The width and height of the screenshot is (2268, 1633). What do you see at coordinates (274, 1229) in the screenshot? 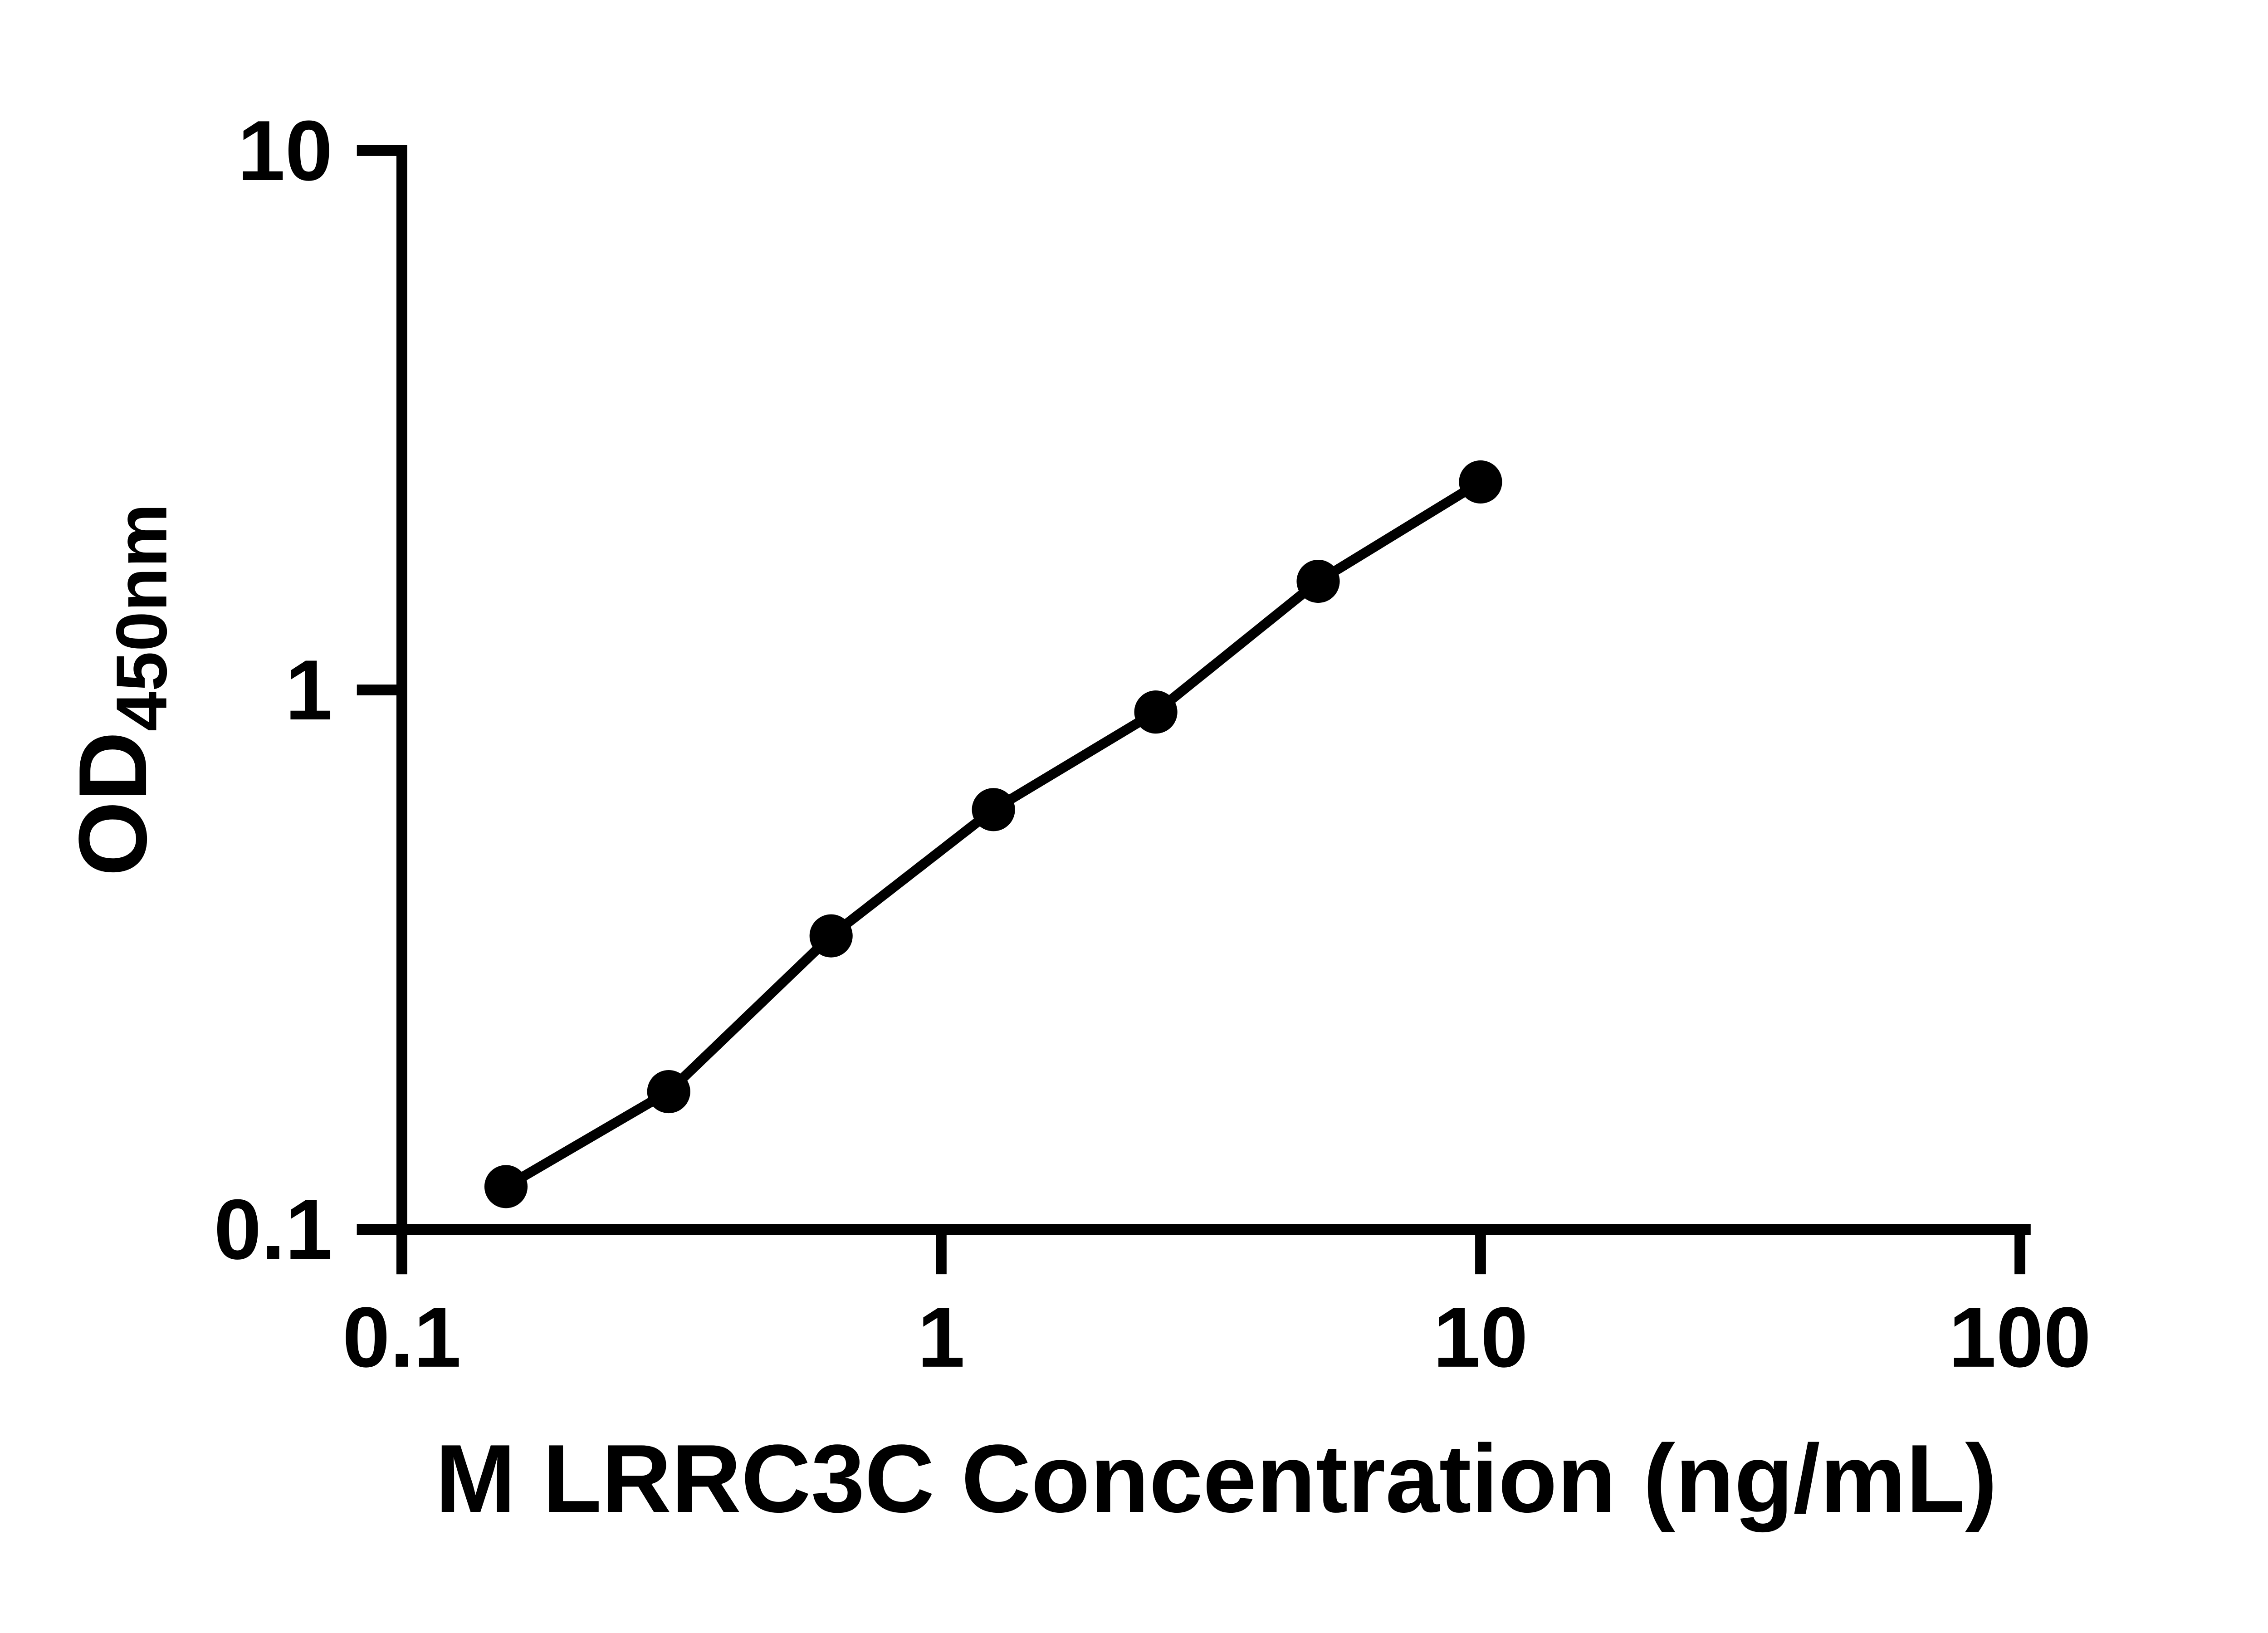
I see `y-tick-label: 0.1` at bounding box center [274, 1229].